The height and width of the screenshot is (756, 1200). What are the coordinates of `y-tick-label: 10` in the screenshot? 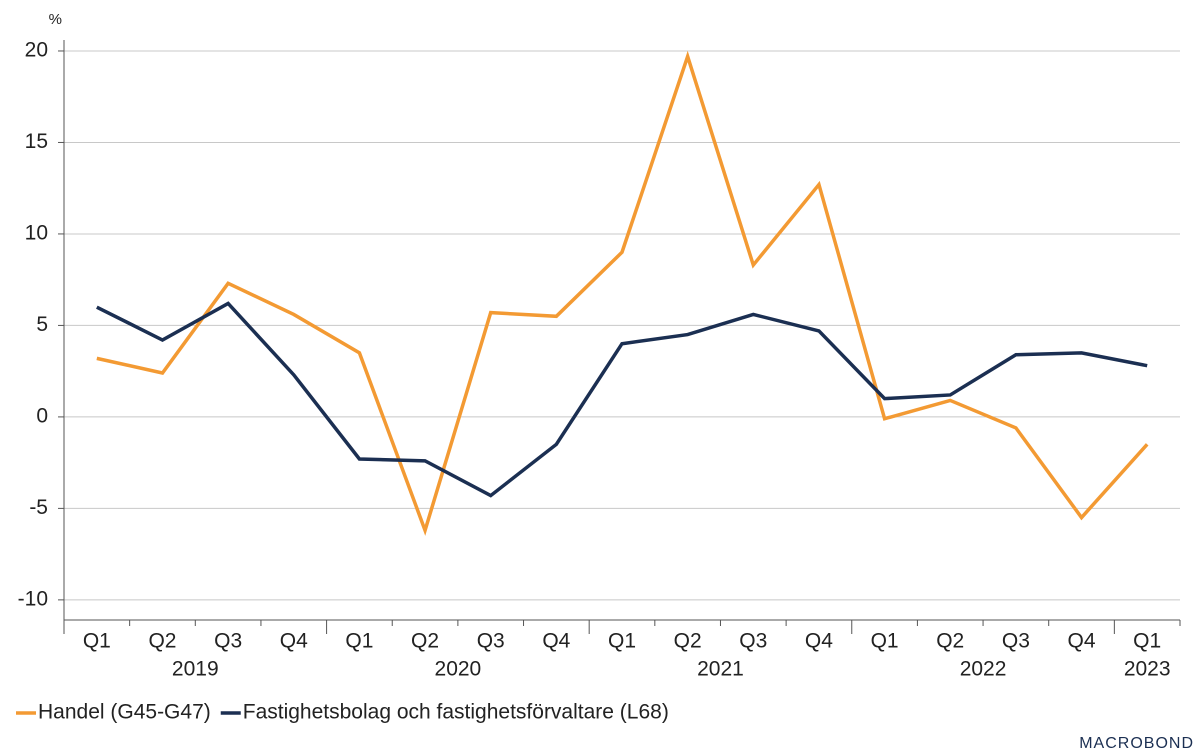 It's located at (36, 232).